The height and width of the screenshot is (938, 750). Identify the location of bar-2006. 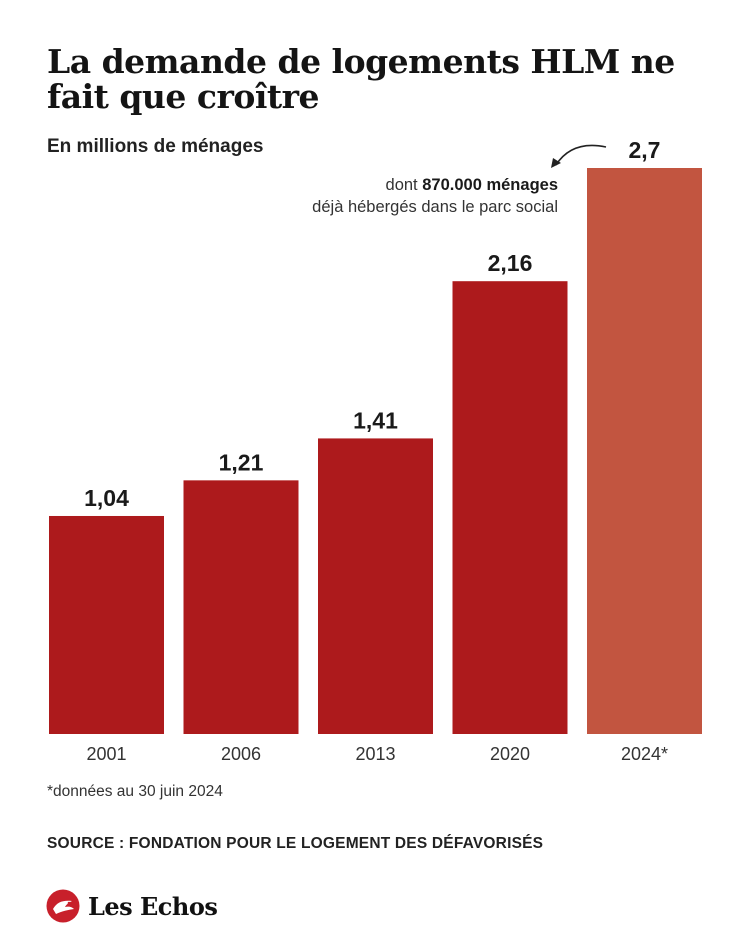
(241, 607).